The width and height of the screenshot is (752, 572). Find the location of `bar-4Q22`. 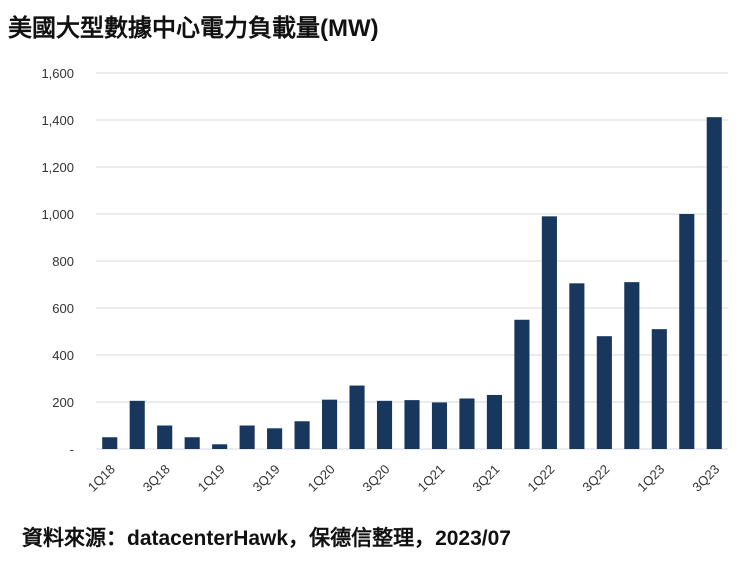

bar-4Q22 is located at coordinates (632, 365).